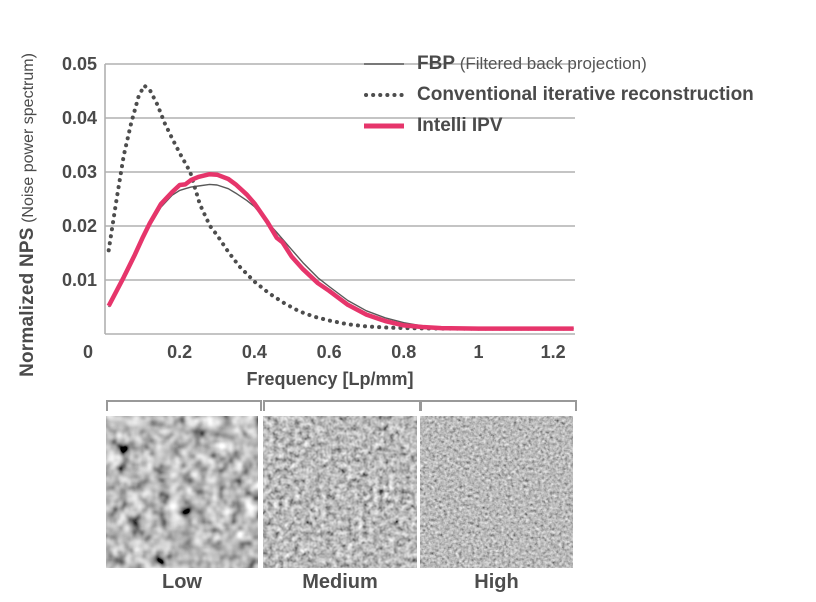  What do you see at coordinates (496, 492) in the screenshot?
I see `noise-image-high` at bounding box center [496, 492].